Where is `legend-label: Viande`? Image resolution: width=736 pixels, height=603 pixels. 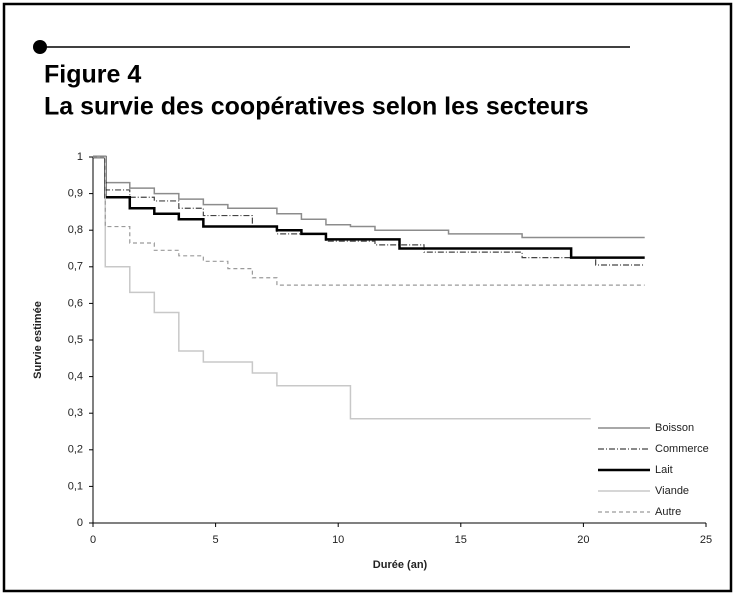
legend-label: Viande is located at coordinates (672, 491).